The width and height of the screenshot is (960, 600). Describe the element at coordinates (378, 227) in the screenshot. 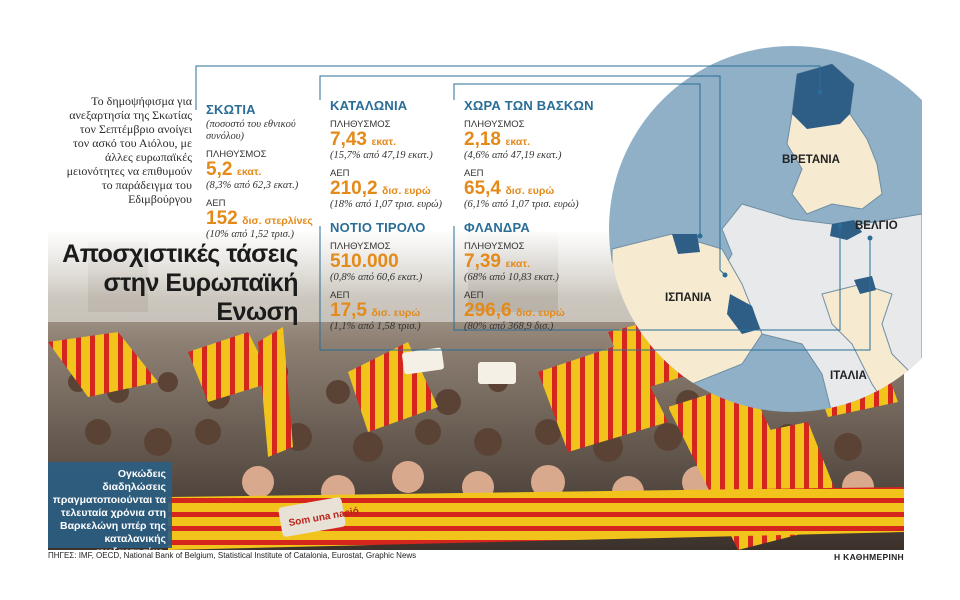

I see `south-tyrol-title: ΝΟΤΙΟ ΤΙΡΟΛΟ` at that location.